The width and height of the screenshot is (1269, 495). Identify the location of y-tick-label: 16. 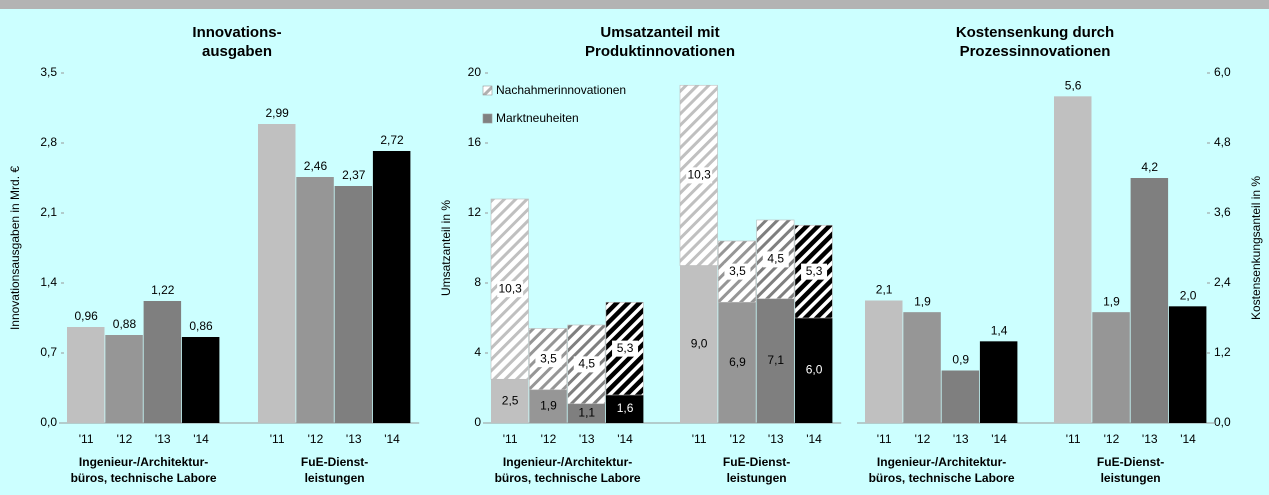
(475, 142).